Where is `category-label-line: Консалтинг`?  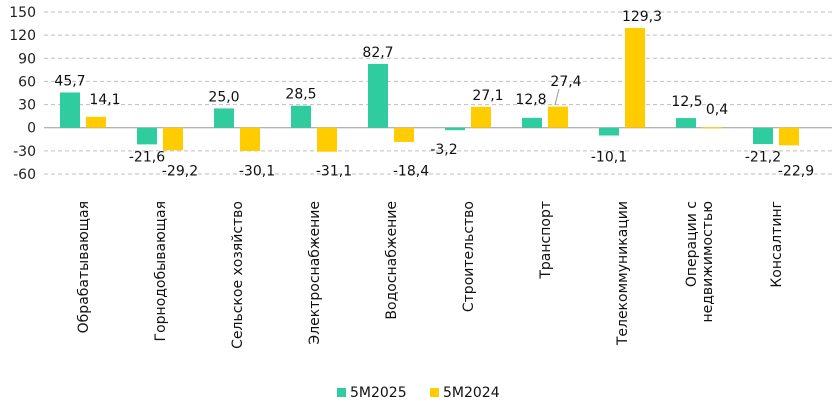 category-label-line: Консалтинг is located at coordinates (777, 244).